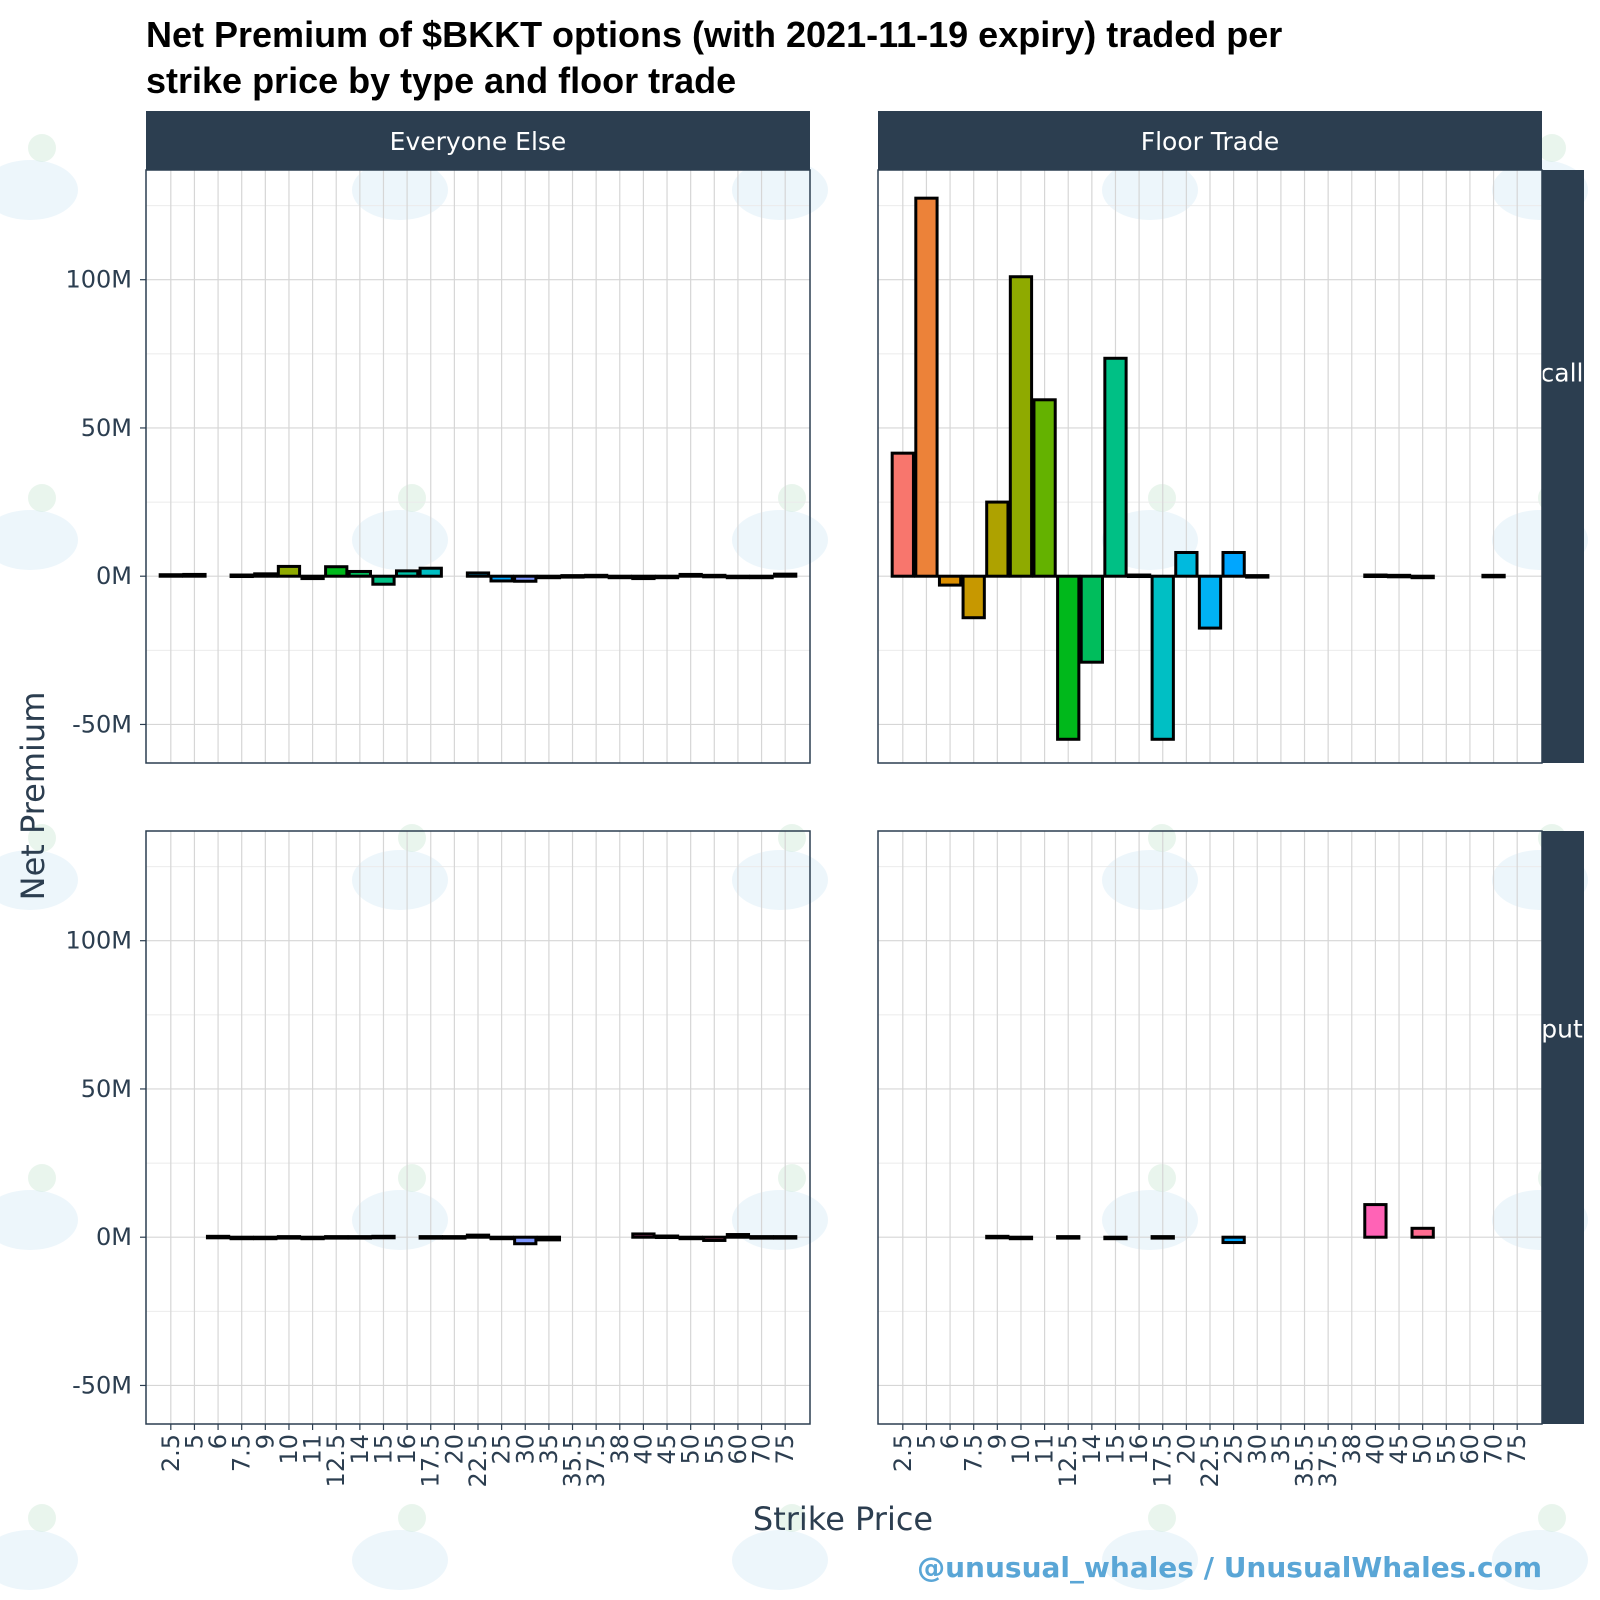 The image size is (1600, 1600). Describe the element at coordinates (106, 428) in the screenshot. I see `y-tick-label: 50M` at that location.